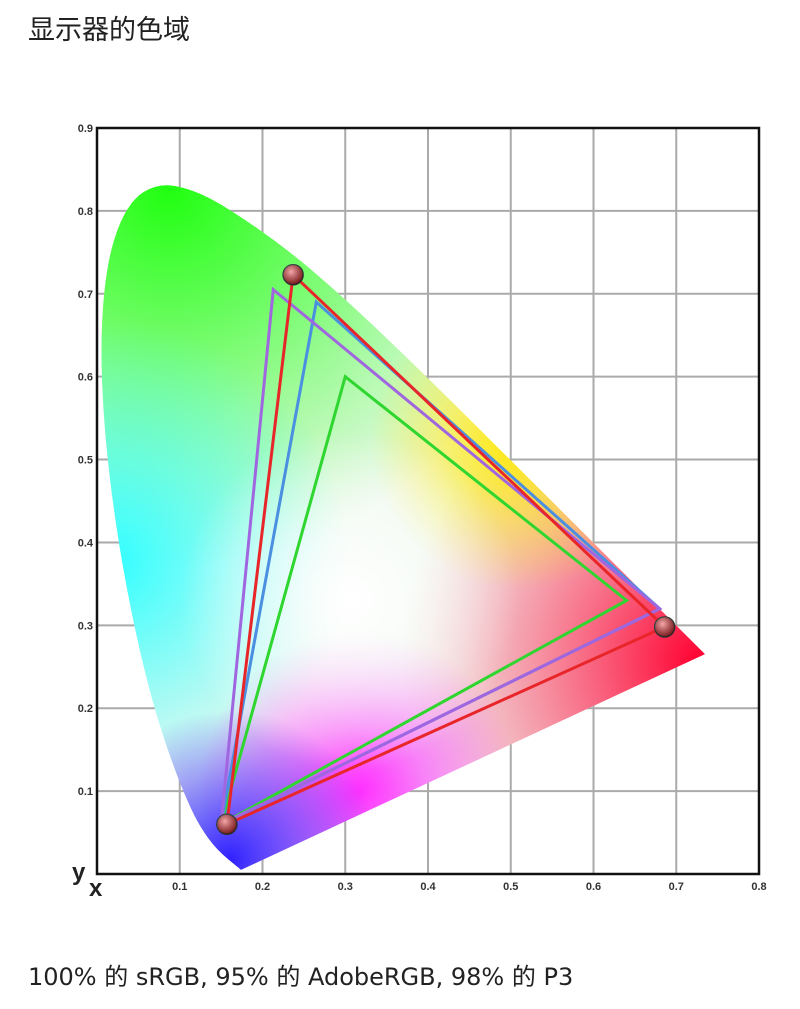  What do you see at coordinates (85, 295) in the screenshot?
I see `y-tick-label: 0.7` at bounding box center [85, 295].